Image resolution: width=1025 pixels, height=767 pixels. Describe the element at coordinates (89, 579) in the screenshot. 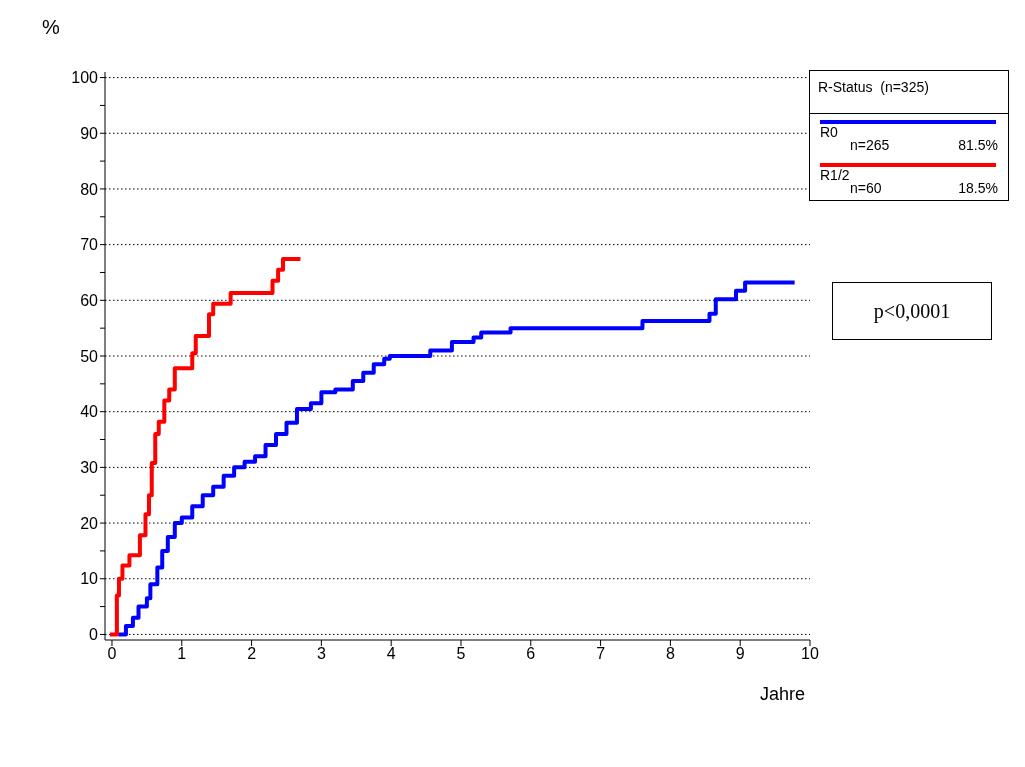

I see `y-tick-label: 10` at that location.